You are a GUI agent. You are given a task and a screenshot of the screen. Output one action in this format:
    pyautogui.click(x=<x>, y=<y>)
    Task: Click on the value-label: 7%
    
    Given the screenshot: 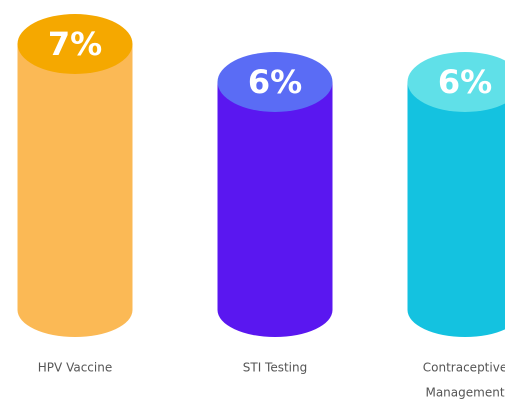 What is the action you would take?
    pyautogui.click(x=75, y=44)
    